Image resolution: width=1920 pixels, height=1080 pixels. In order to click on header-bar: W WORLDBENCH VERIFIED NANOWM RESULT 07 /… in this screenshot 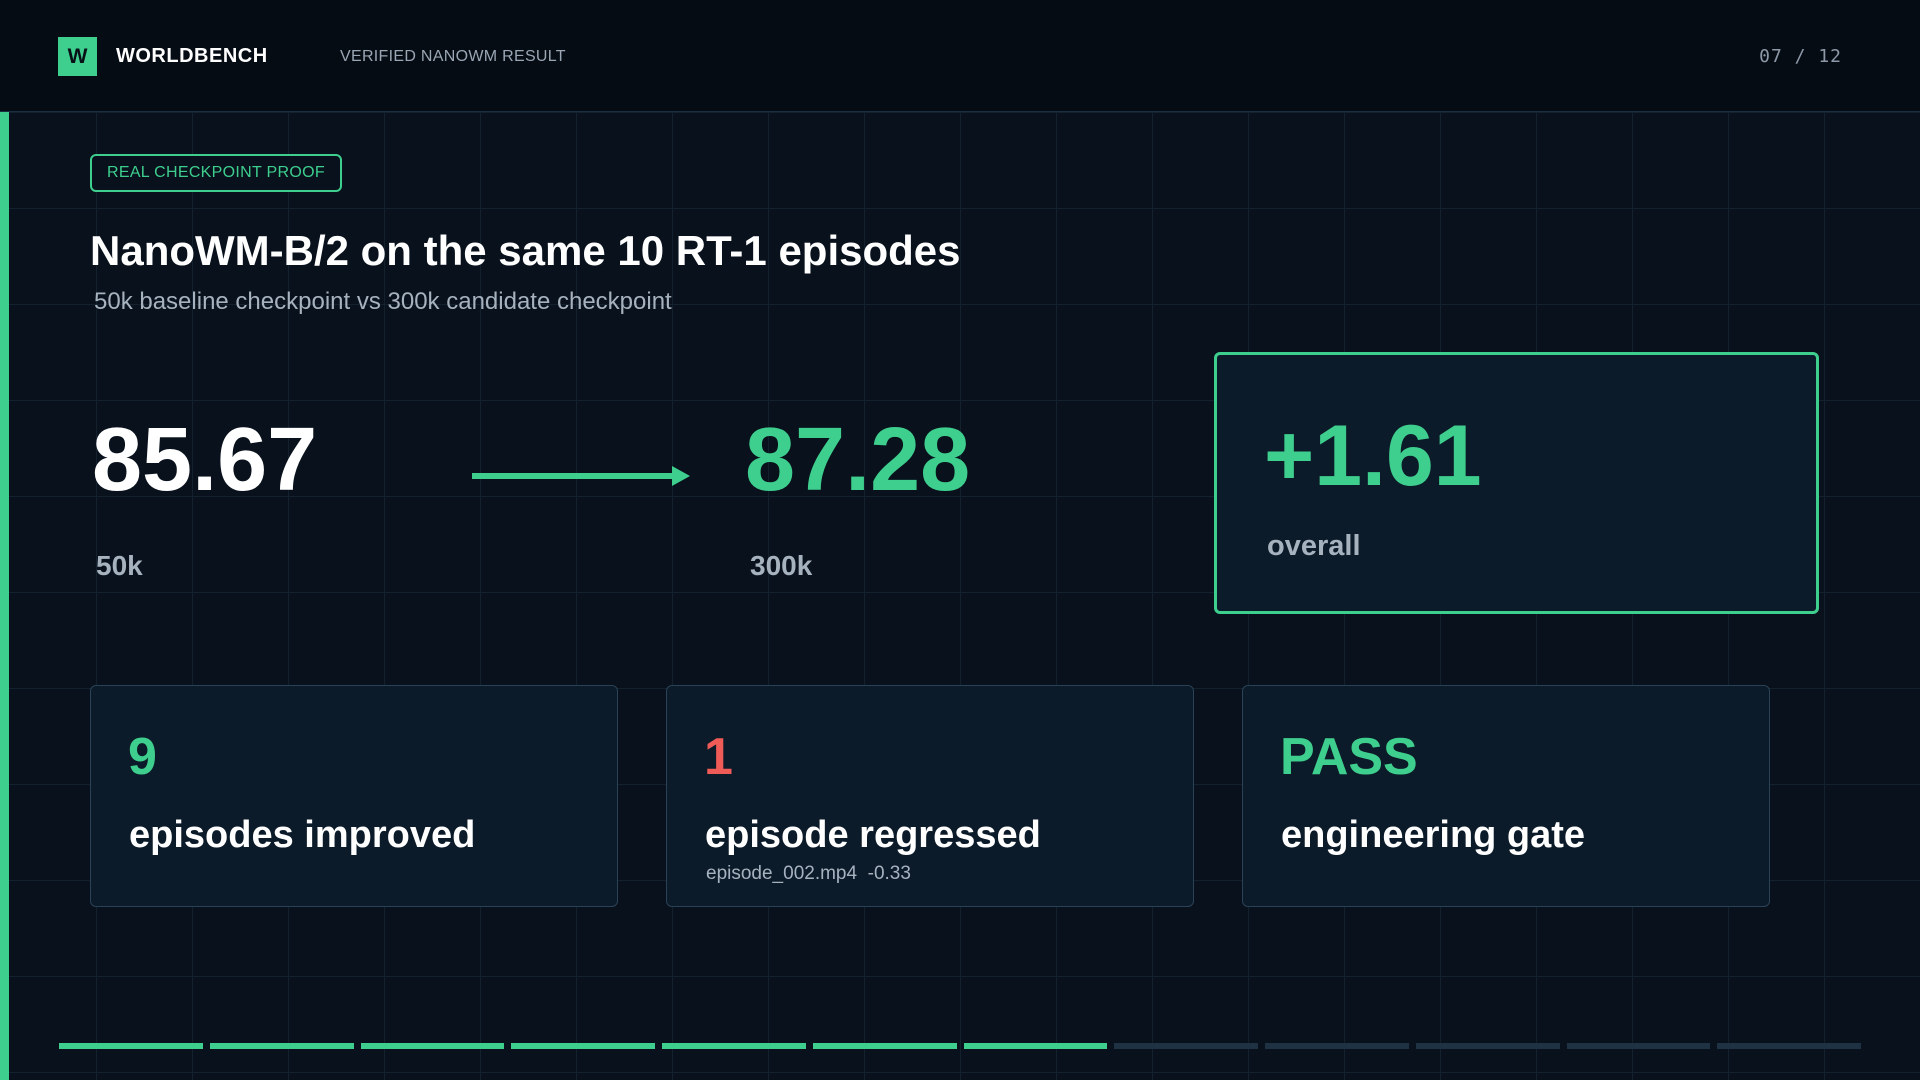, I will do `click(960, 56)`.